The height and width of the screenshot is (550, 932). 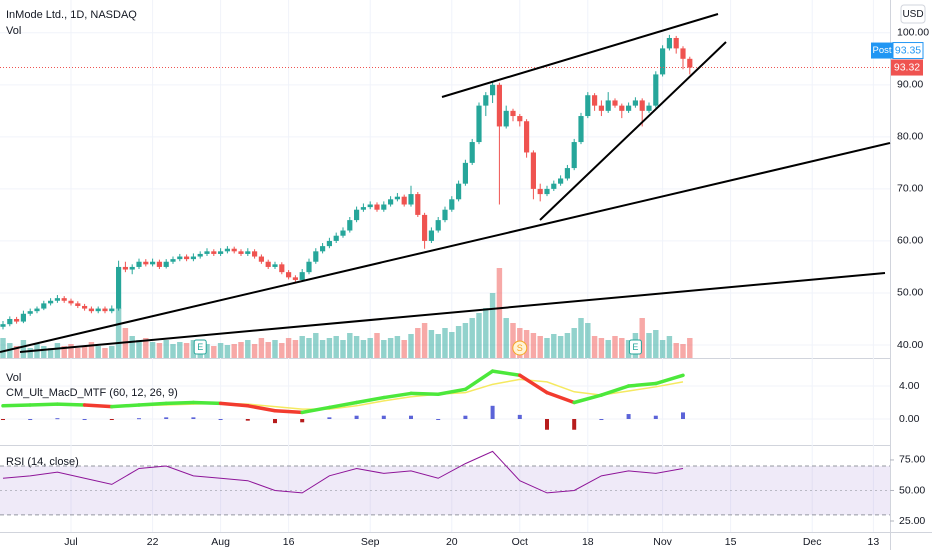 What do you see at coordinates (910, 85) in the screenshot?
I see `y-tick-label: 90.00` at bounding box center [910, 85].